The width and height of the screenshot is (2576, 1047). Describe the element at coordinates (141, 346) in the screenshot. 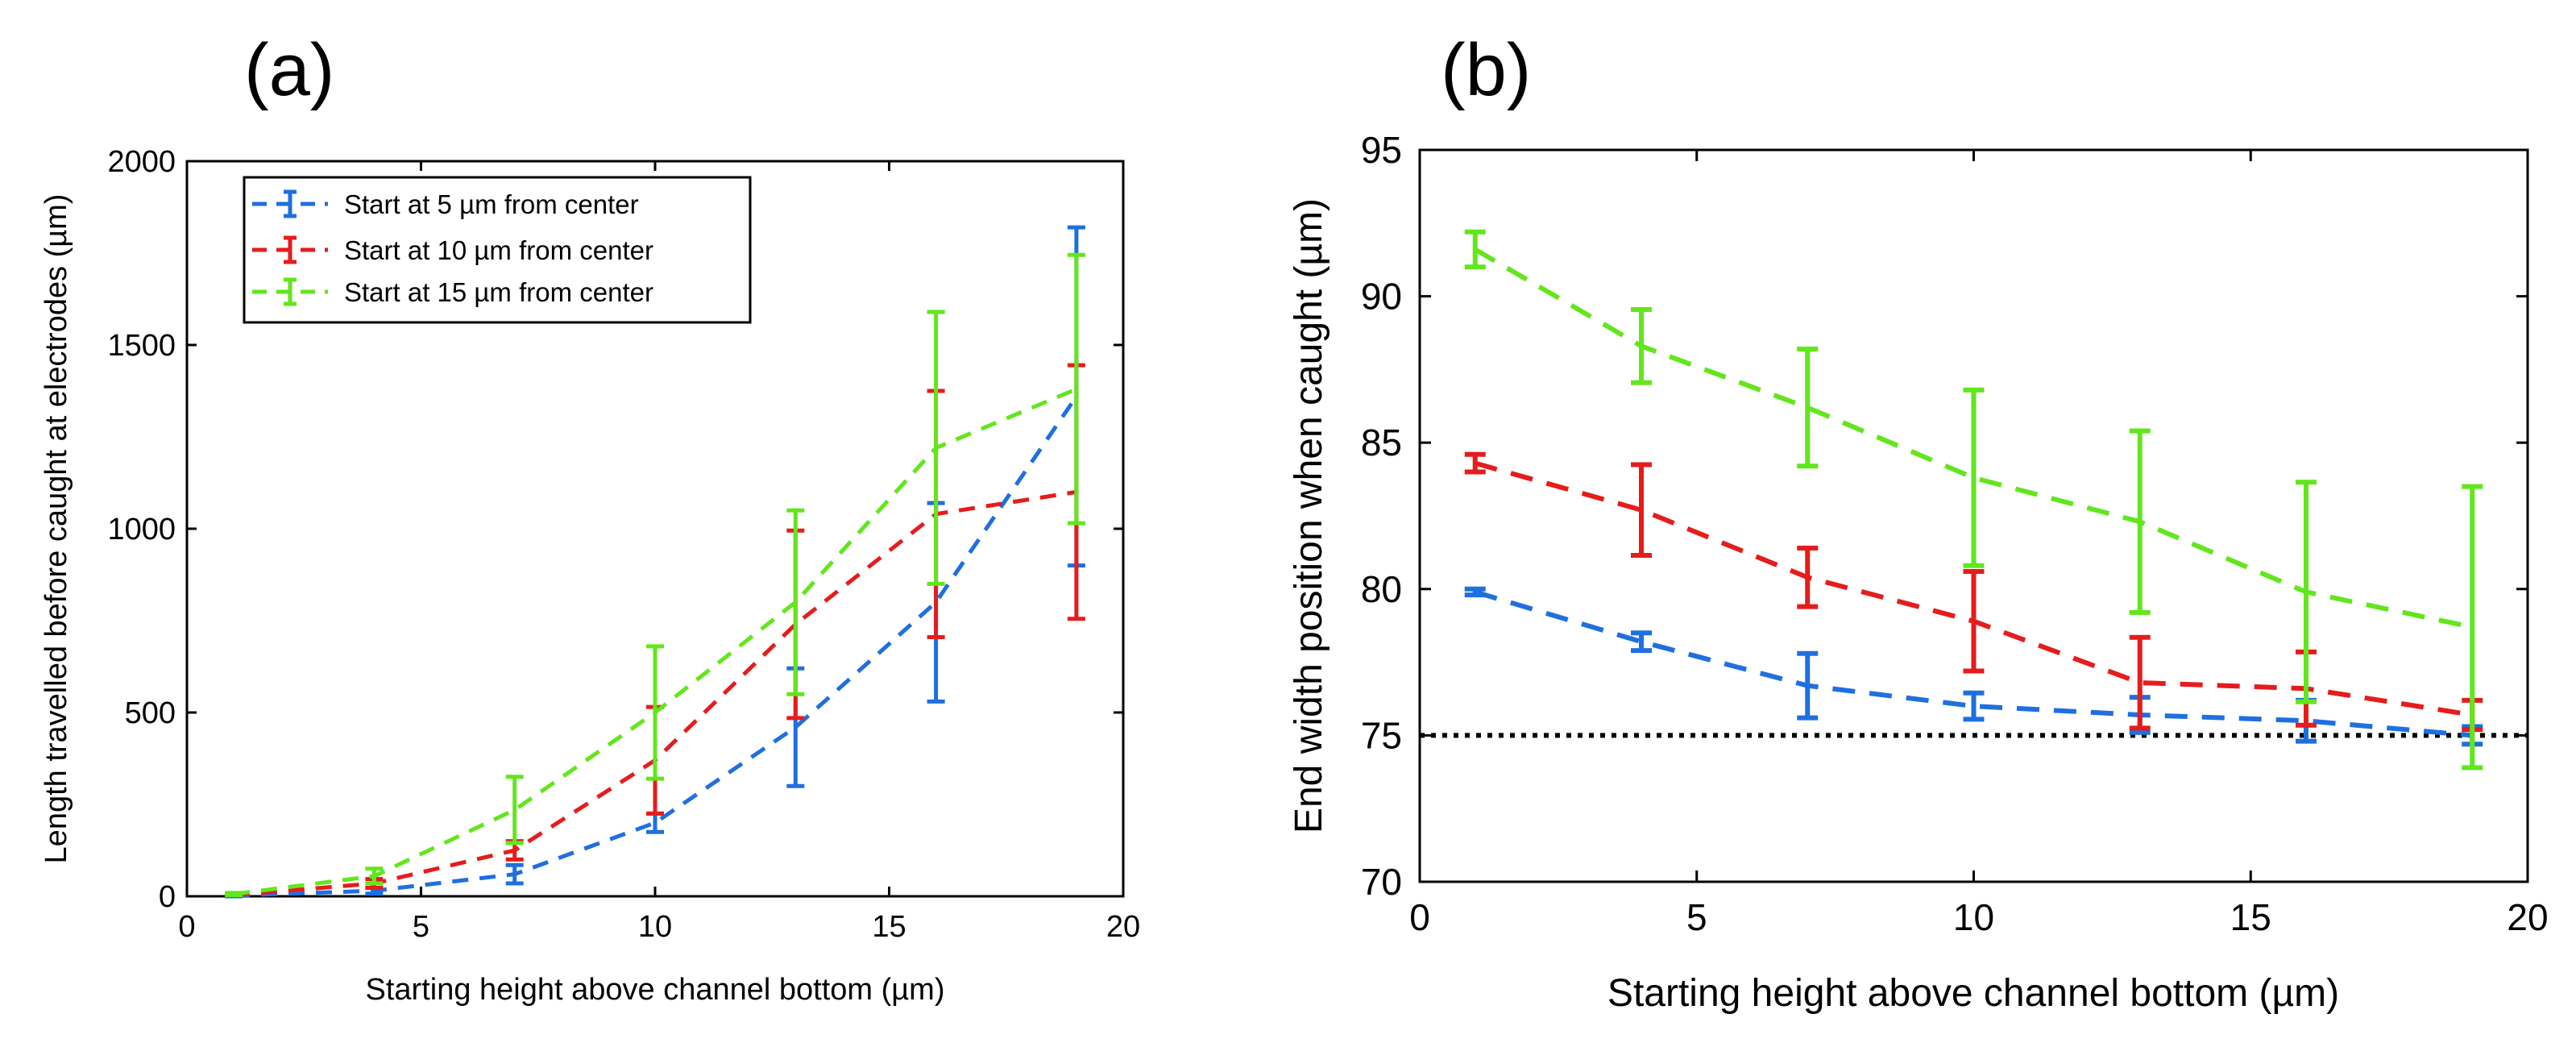

I see `y-tick-label: 1500` at that location.